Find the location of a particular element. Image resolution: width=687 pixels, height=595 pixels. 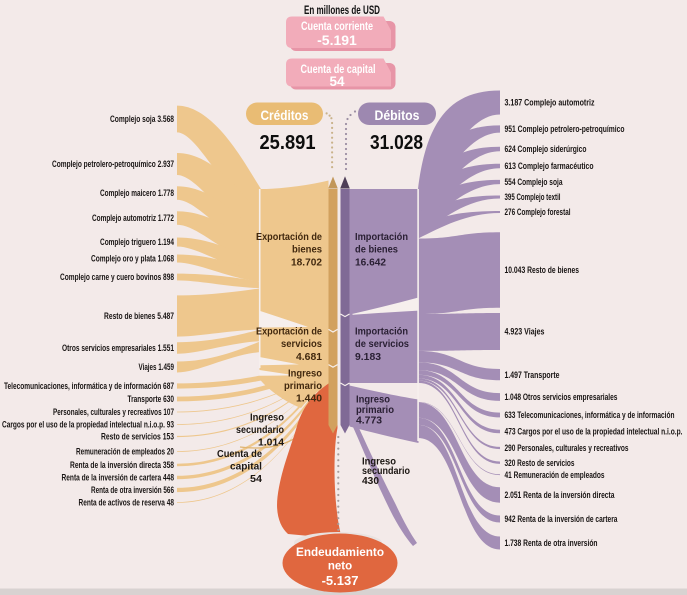

svg-text: Complejo triguero 1.194 is located at coordinates (137, 242).